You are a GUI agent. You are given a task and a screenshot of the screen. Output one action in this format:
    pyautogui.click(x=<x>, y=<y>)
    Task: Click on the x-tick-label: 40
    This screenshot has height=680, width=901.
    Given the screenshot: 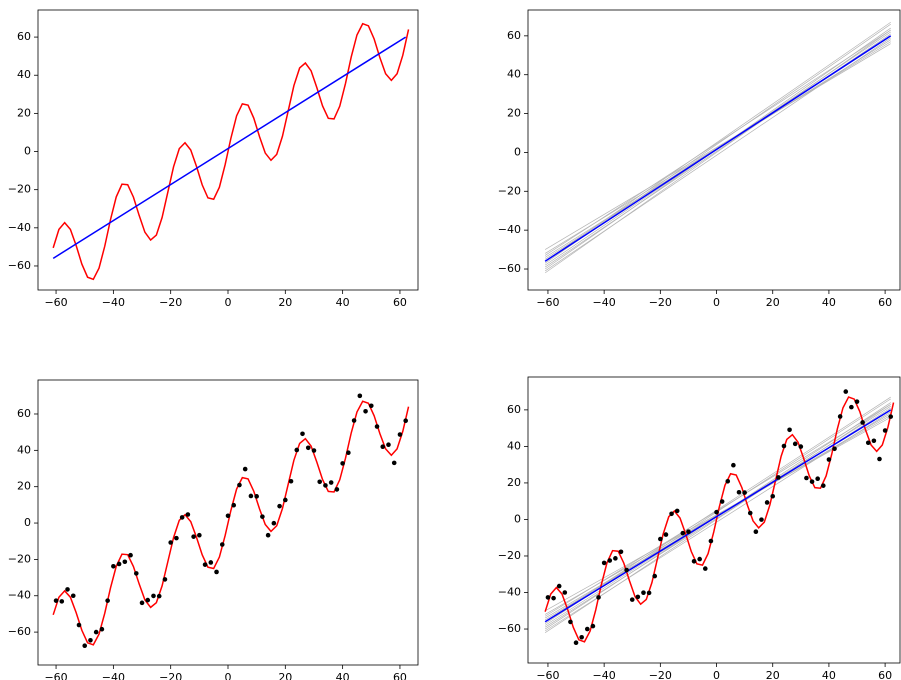 What is the action you would take?
    pyautogui.click(x=829, y=302)
    